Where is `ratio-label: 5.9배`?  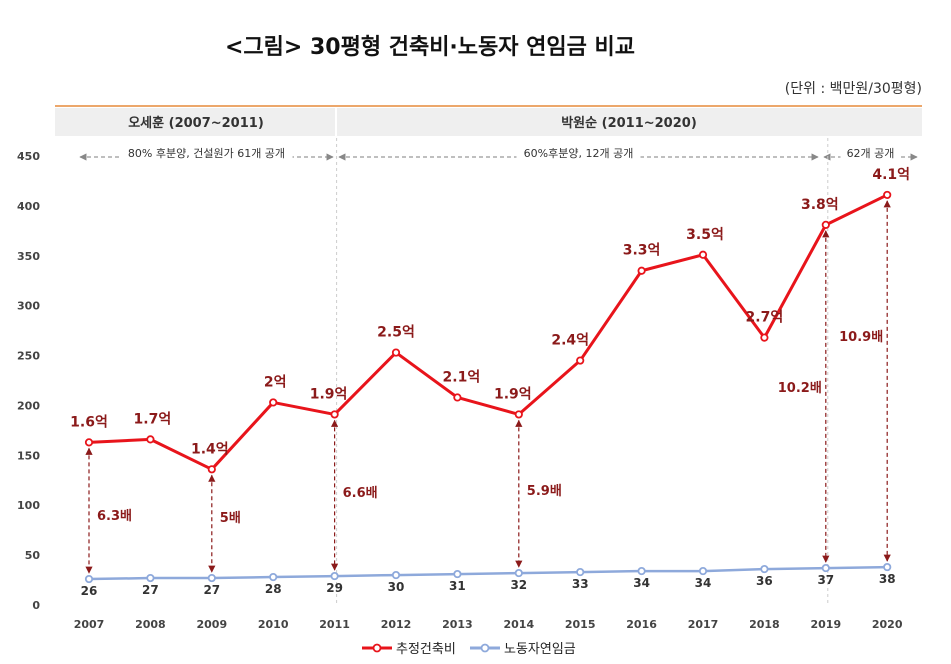 ratio-label: 5.9배 is located at coordinates (544, 491).